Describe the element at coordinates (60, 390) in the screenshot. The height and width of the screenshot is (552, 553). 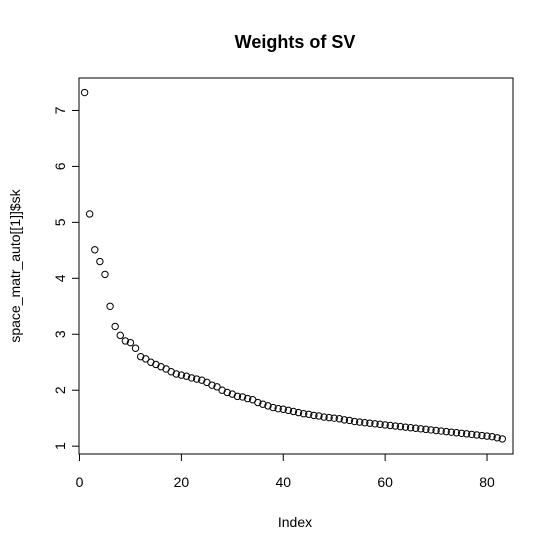
I see `y-tick-label: 2` at that location.